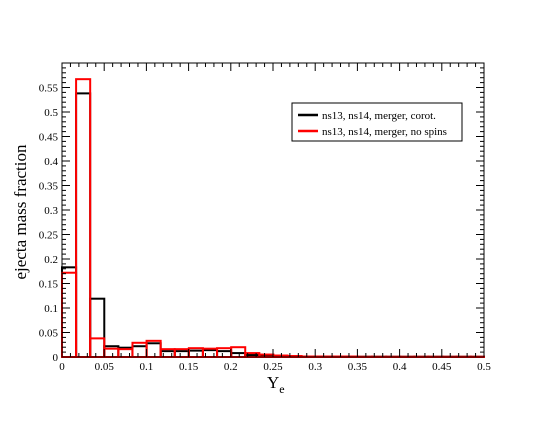 Image resolution: width=545 pixels, height=421 pixels. What do you see at coordinates (20, 211) in the screenshot?
I see `y-axis-label: ejecta mass fraction` at bounding box center [20, 211].